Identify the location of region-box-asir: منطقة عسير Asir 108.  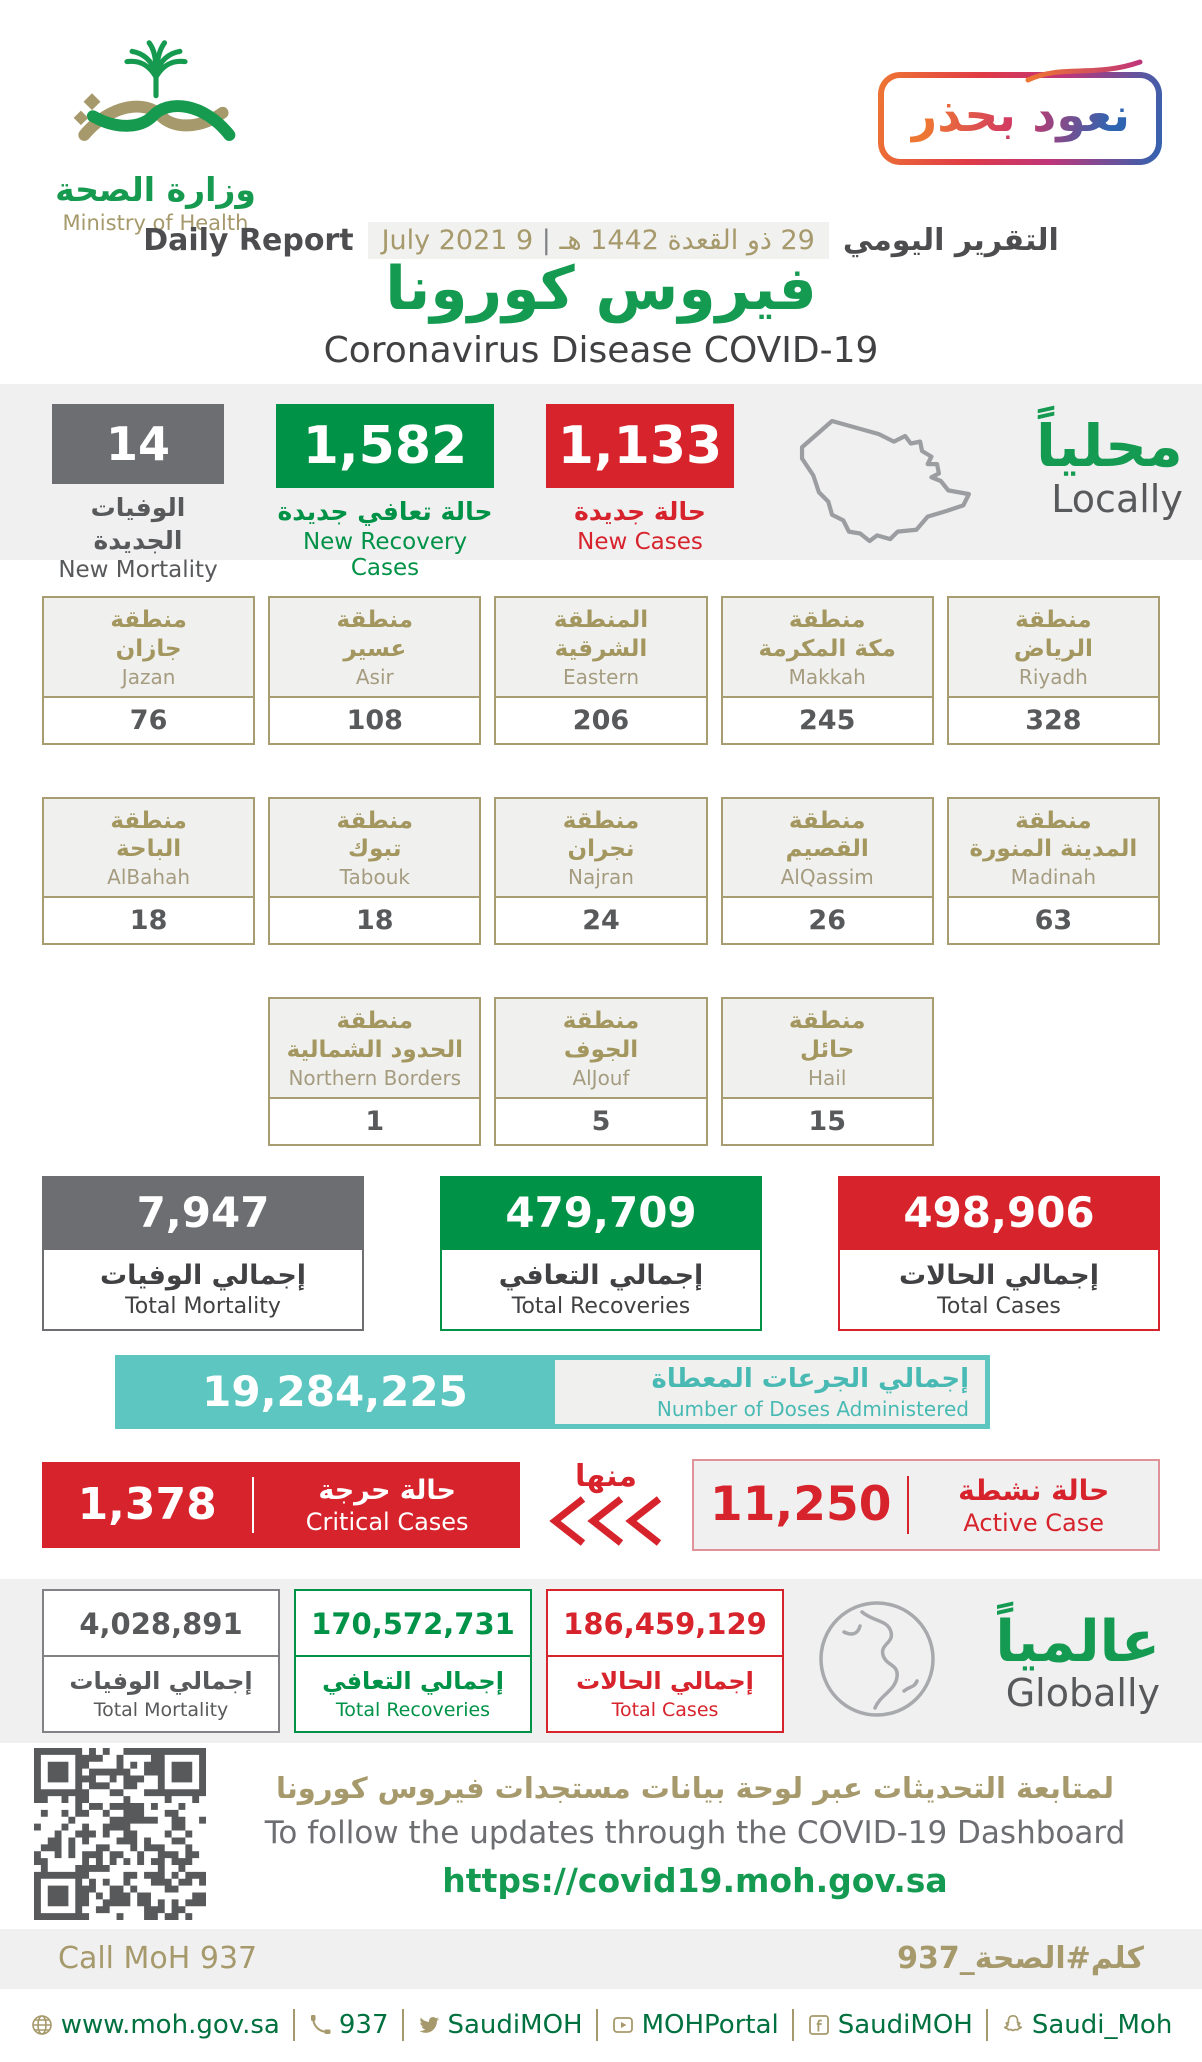
(375, 670).